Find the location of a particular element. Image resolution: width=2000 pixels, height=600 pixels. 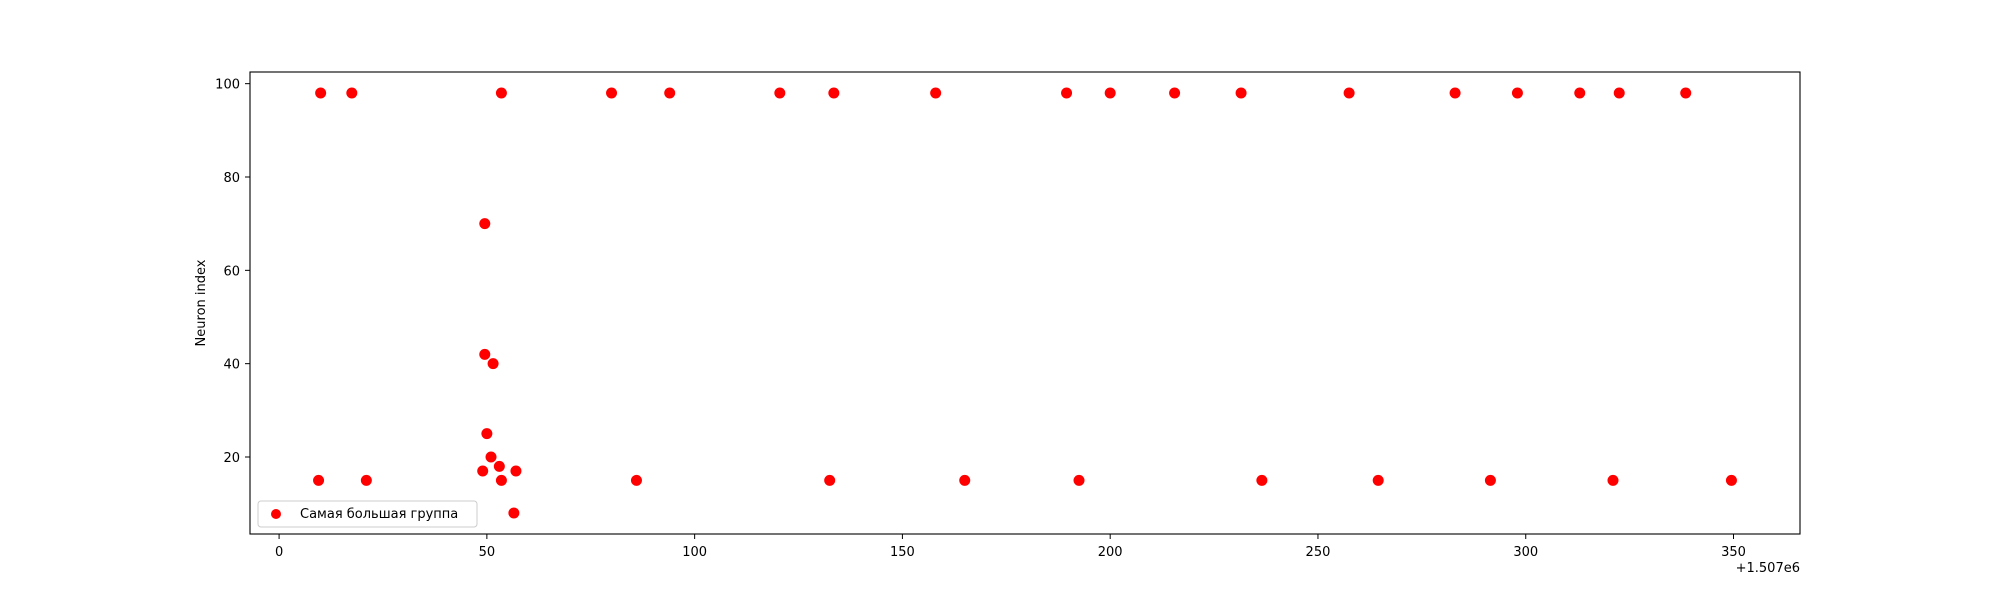

y-axis-ticks: 20 40 60 80 100 is located at coordinates (232, 272).